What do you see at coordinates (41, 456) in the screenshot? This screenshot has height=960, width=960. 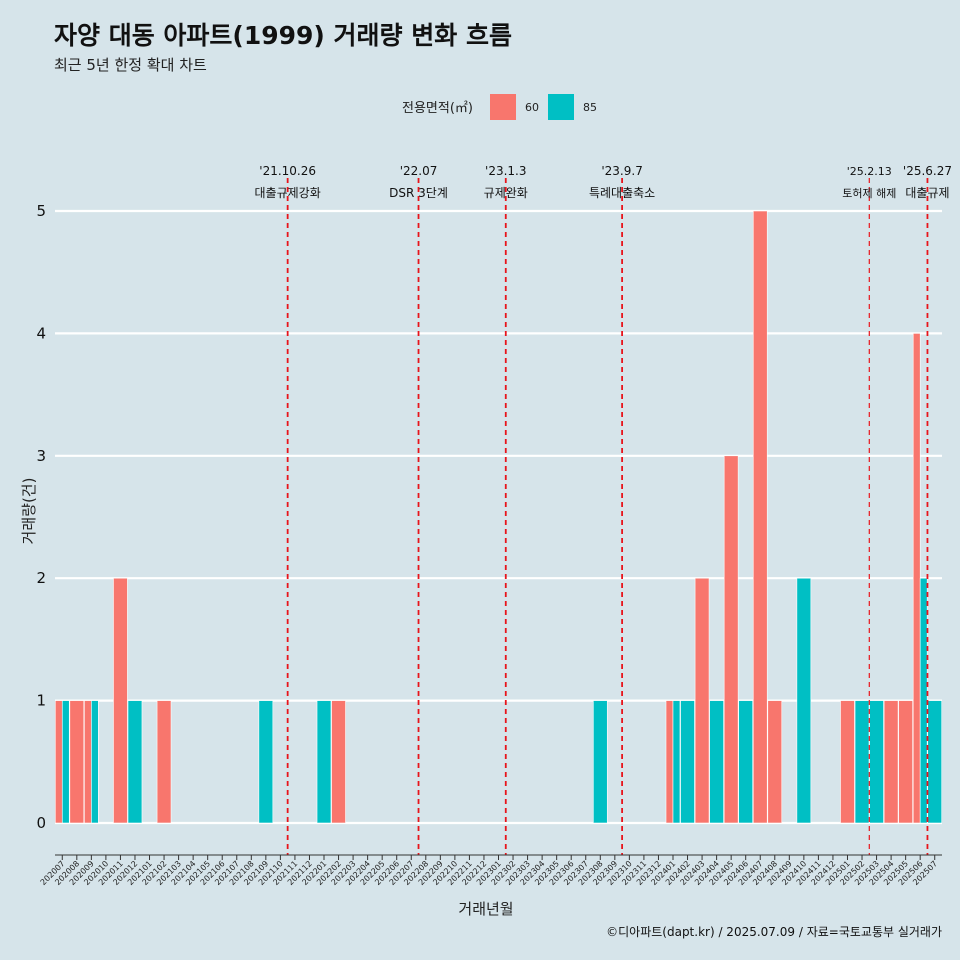 I see `y-tick-label: 3` at bounding box center [41, 456].